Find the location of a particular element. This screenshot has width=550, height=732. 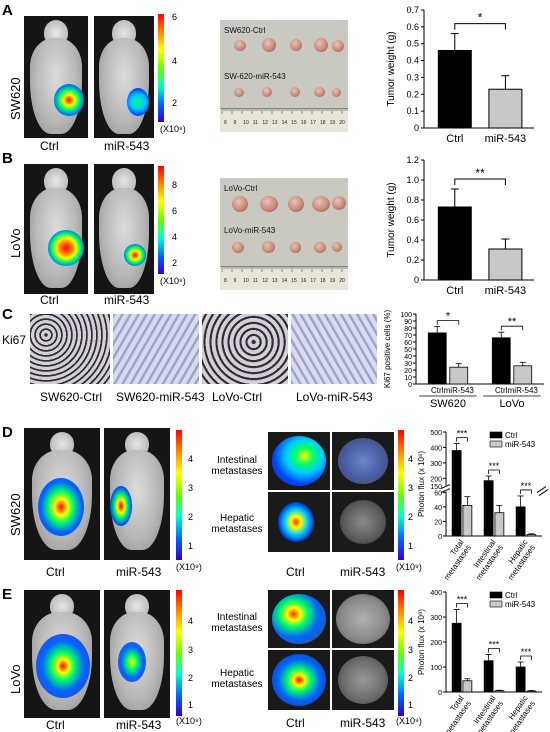

histology-caption: SW620-Ctrl is located at coordinates (71, 397).